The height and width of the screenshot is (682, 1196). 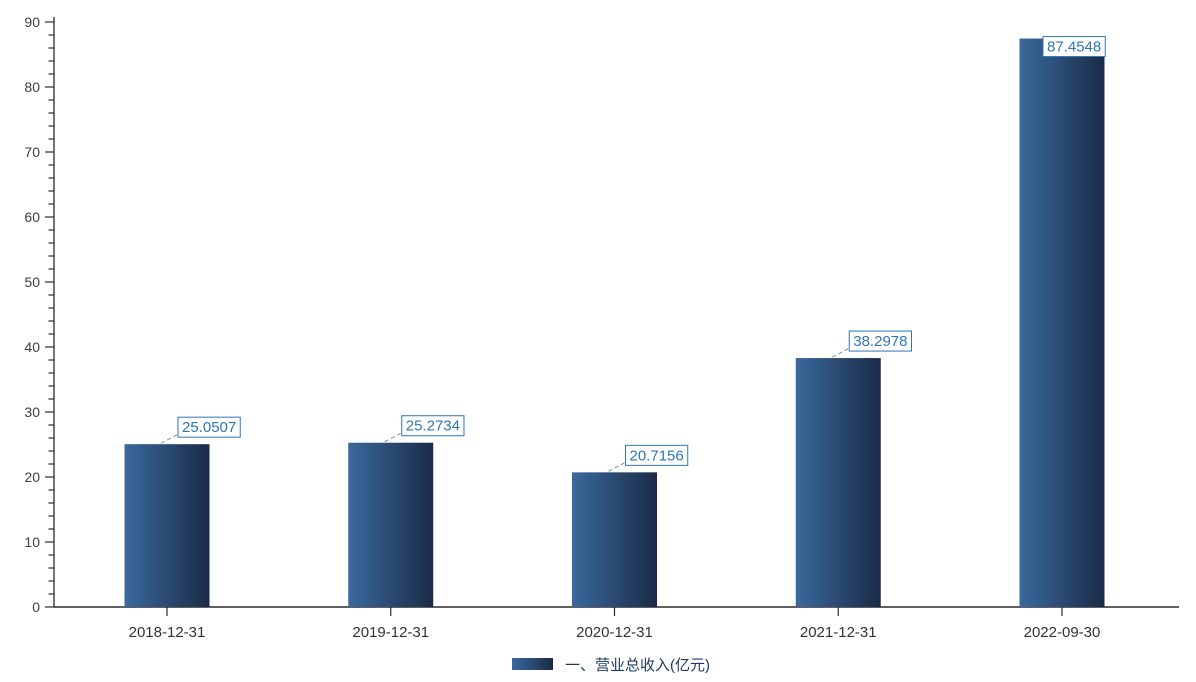 I want to click on y-axis: 0 10 20 30 40 50 60 70 80 90, so click(x=39, y=314).